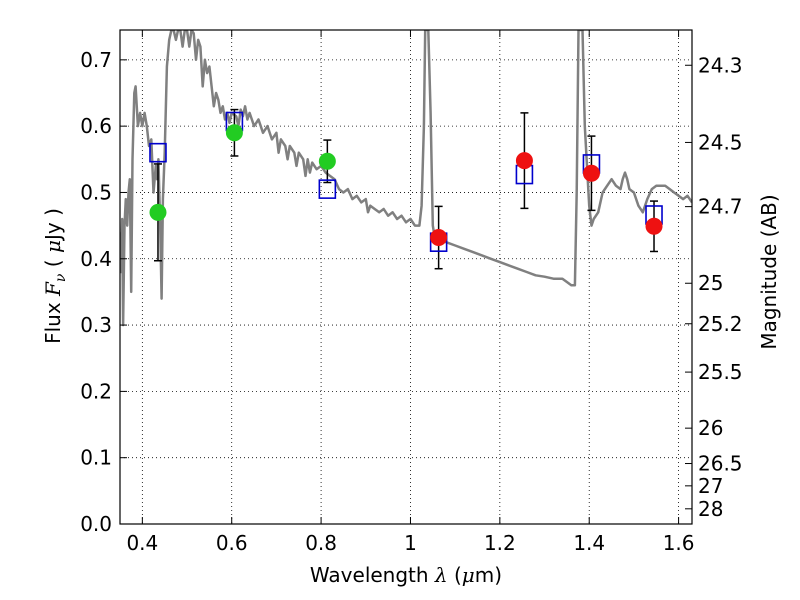  I want to click on y2-tick-label: 25, so click(710, 283).